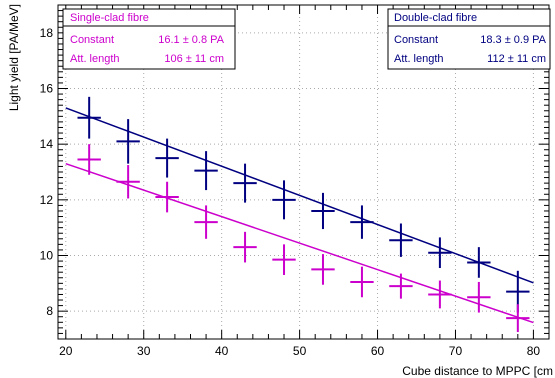  Describe the element at coordinates (300, 351) in the screenshot. I see `x-tick-label: 50` at that location.